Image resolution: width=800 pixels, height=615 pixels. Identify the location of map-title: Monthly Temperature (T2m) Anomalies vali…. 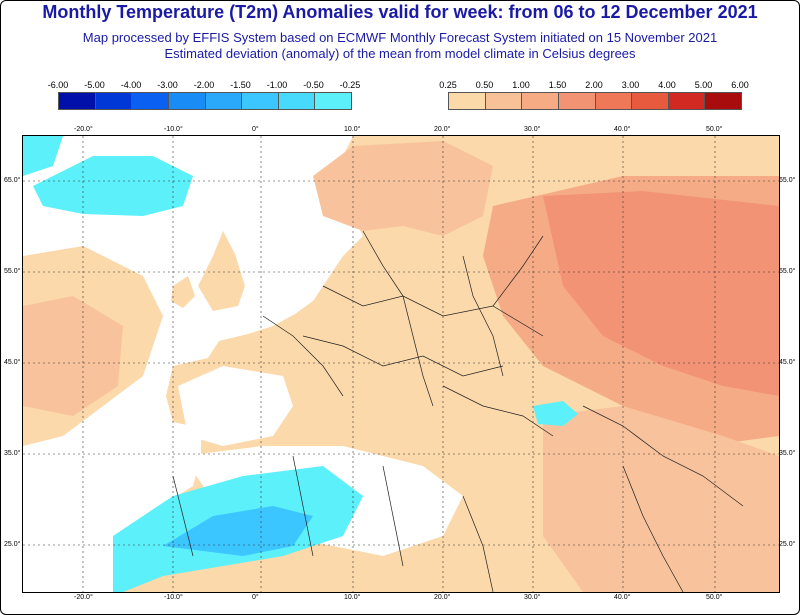
(400, 12).